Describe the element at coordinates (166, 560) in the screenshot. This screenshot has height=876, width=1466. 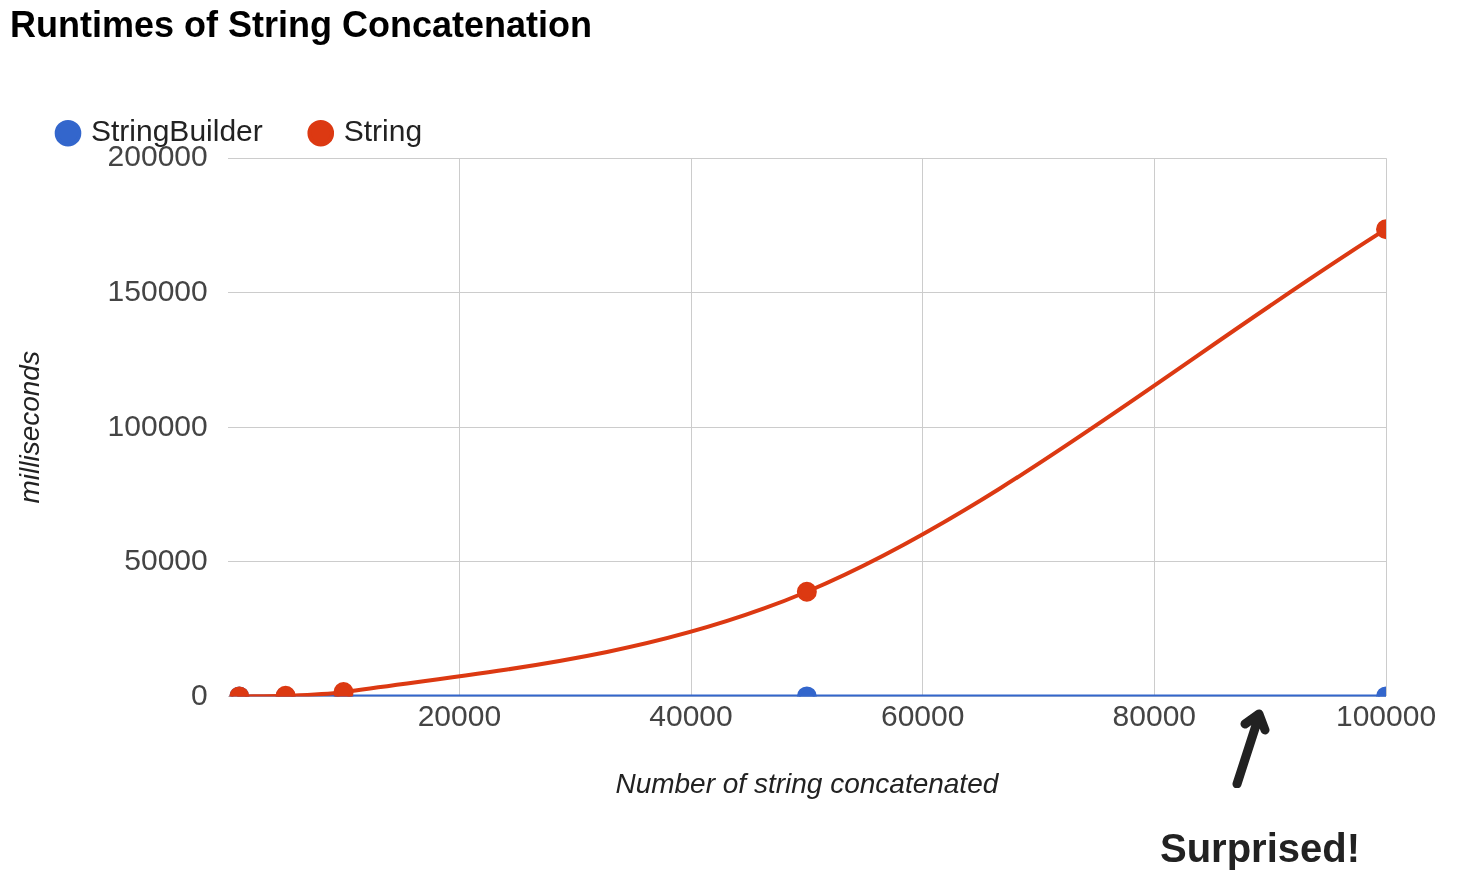
I see `y-tick-label: 50000` at that location.